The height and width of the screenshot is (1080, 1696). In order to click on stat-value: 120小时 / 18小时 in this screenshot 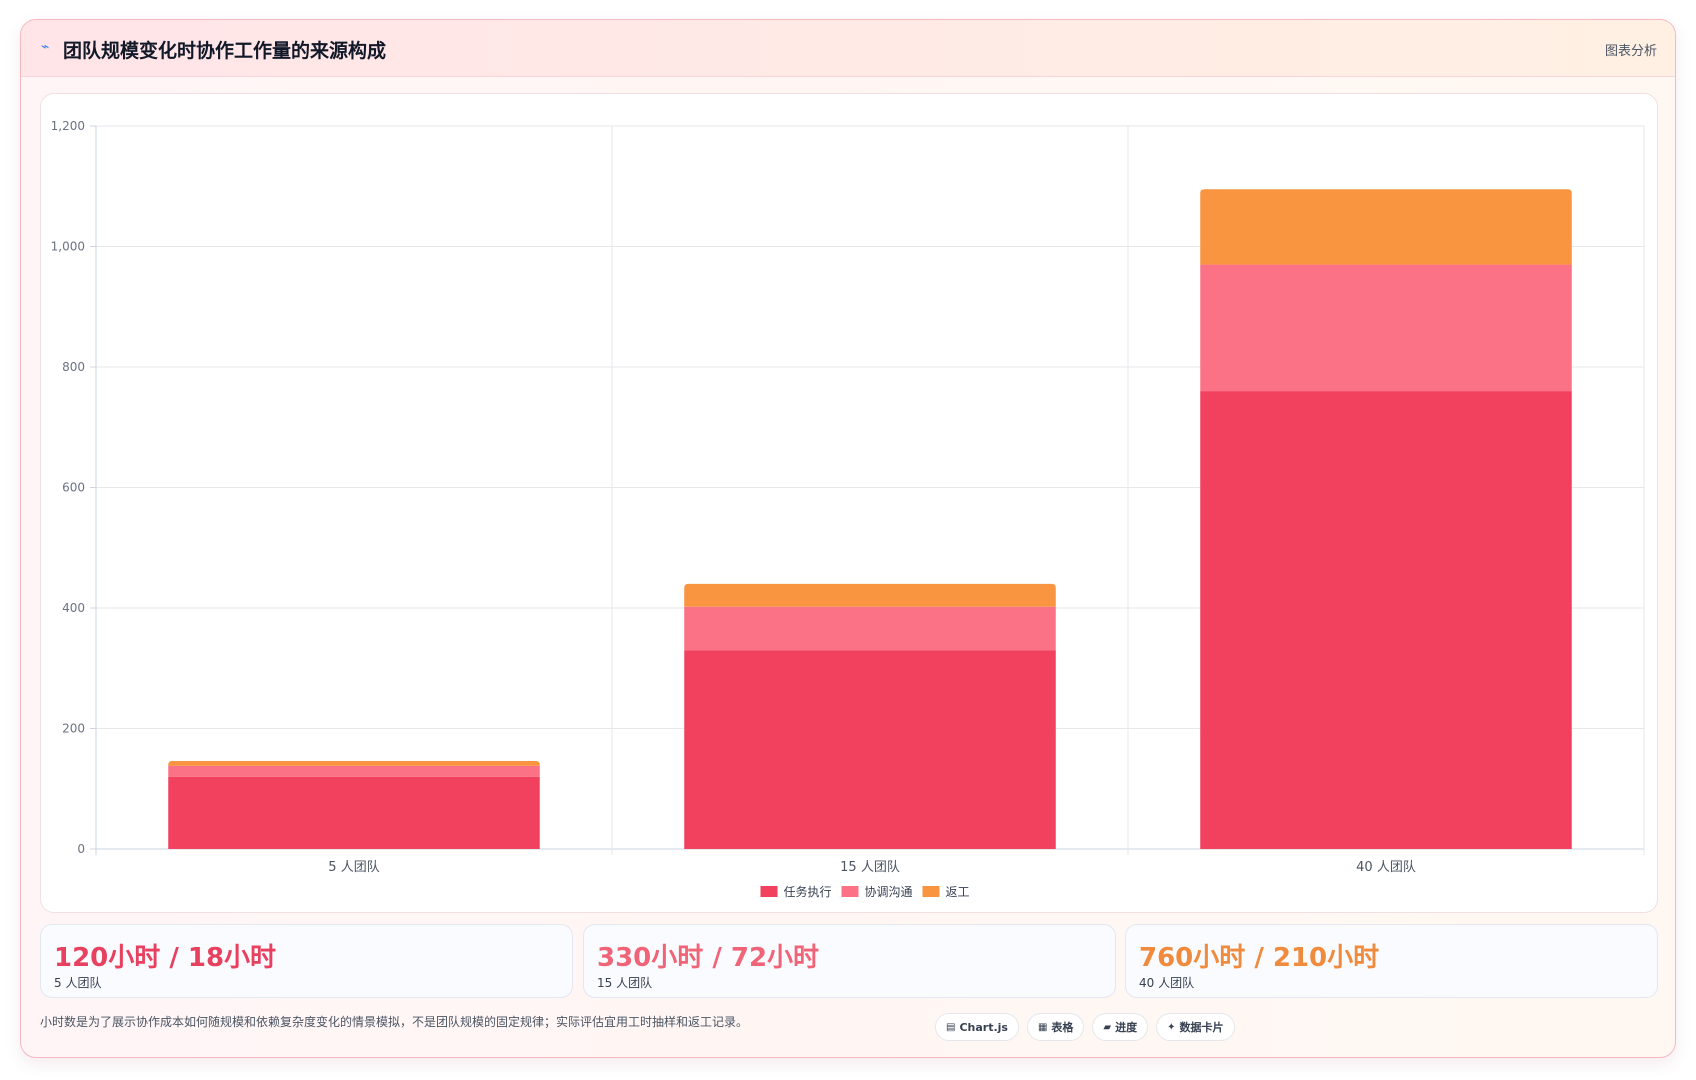, I will do `click(165, 958)`.